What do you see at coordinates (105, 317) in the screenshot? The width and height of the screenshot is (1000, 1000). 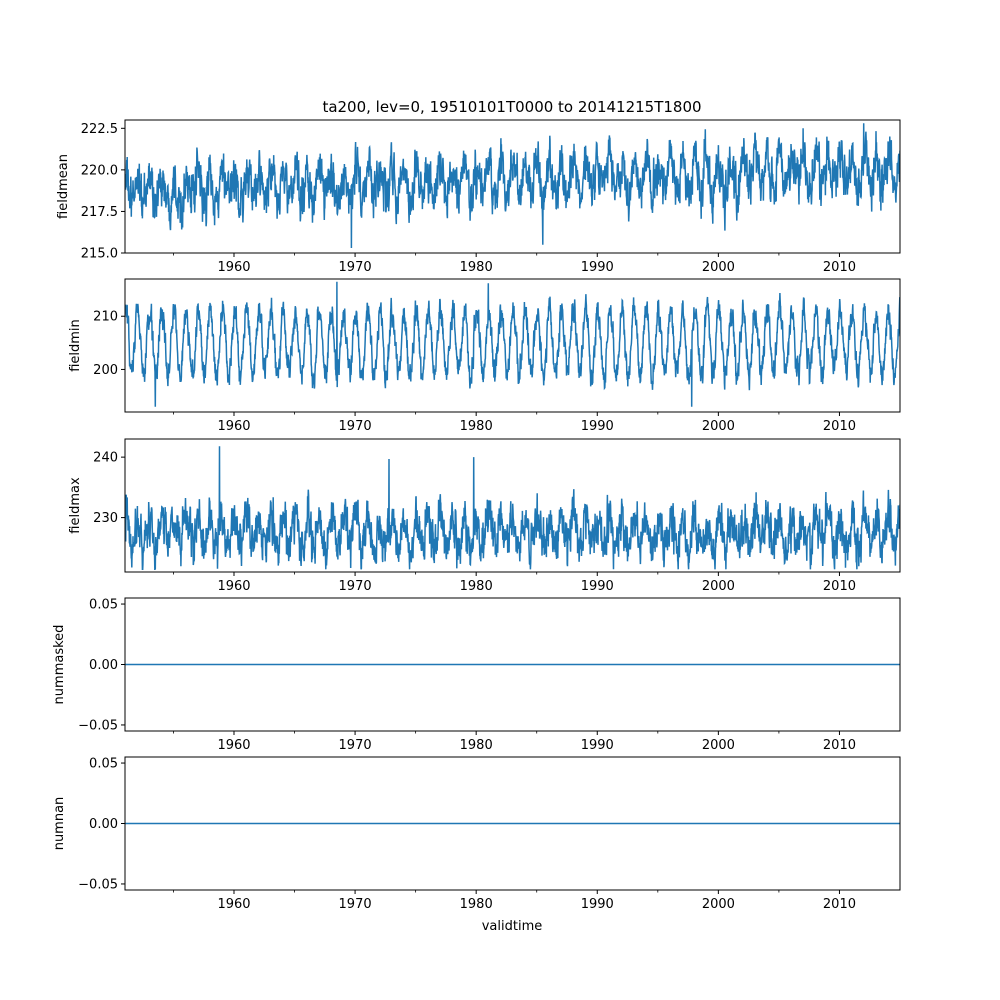 I see `y-tick-label: 210` at bounding box center [105, 317].